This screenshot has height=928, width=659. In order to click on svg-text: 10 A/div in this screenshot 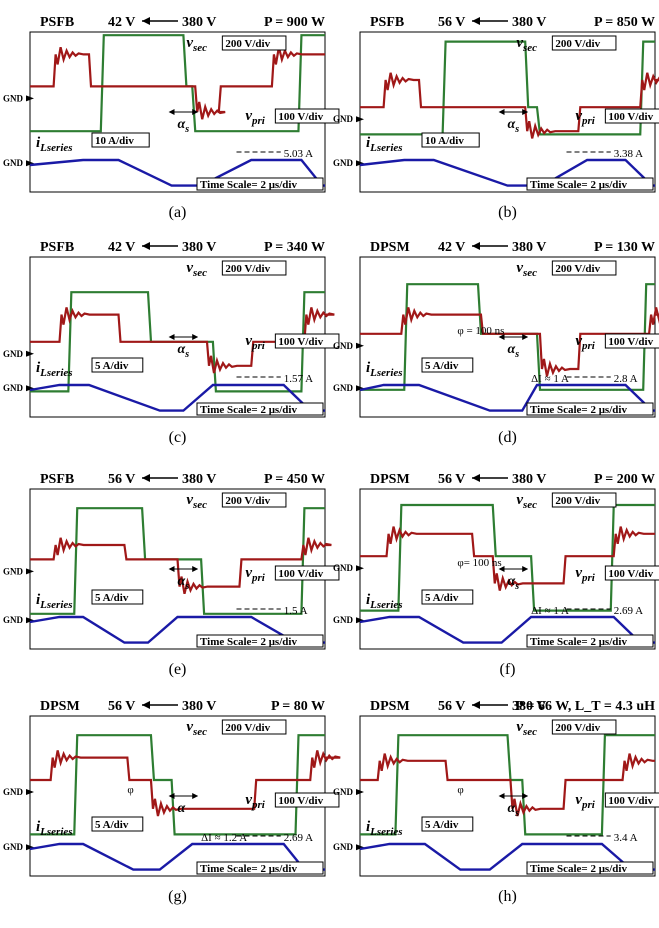, I will do `click(114, 141)`.